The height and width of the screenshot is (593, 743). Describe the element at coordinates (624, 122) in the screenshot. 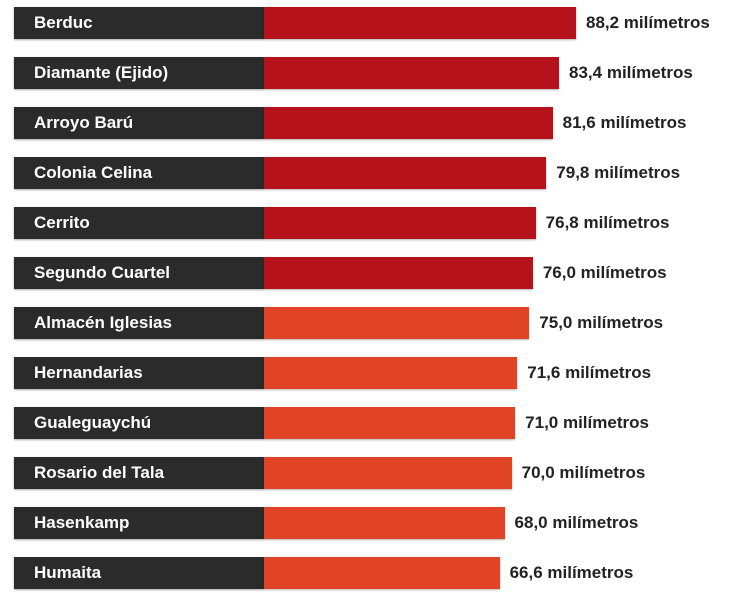

I see `data-label: 81,6 milímetros` at that location.